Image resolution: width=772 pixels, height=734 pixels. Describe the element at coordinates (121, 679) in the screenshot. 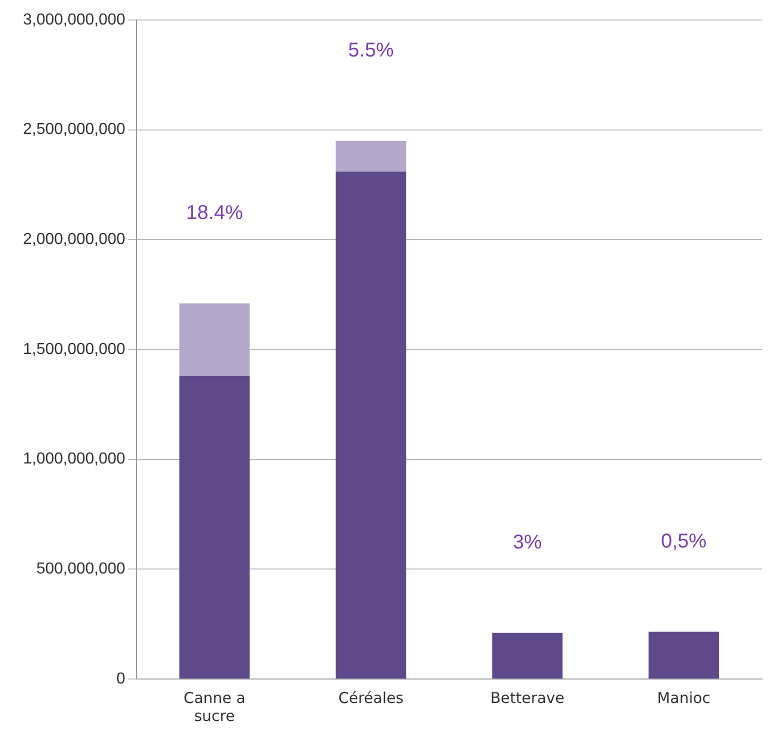

I see `y-tick-label: 0` at that location.